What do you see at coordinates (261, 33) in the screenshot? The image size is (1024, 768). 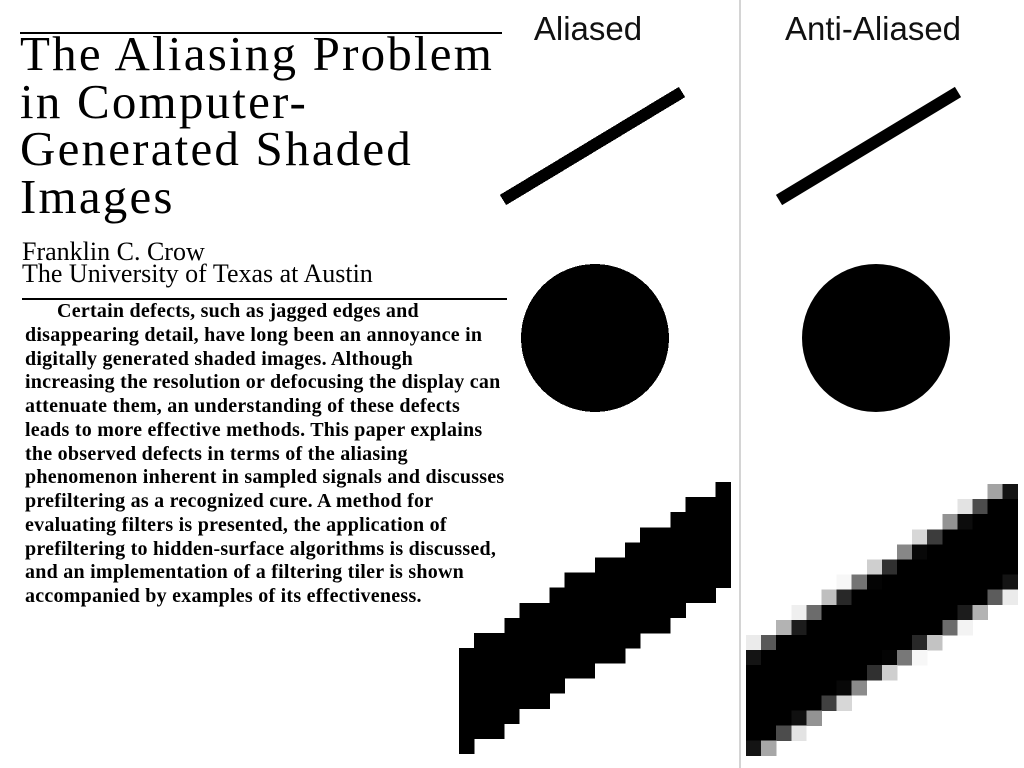 I see `top-rule` at bounding box center [261, 33].